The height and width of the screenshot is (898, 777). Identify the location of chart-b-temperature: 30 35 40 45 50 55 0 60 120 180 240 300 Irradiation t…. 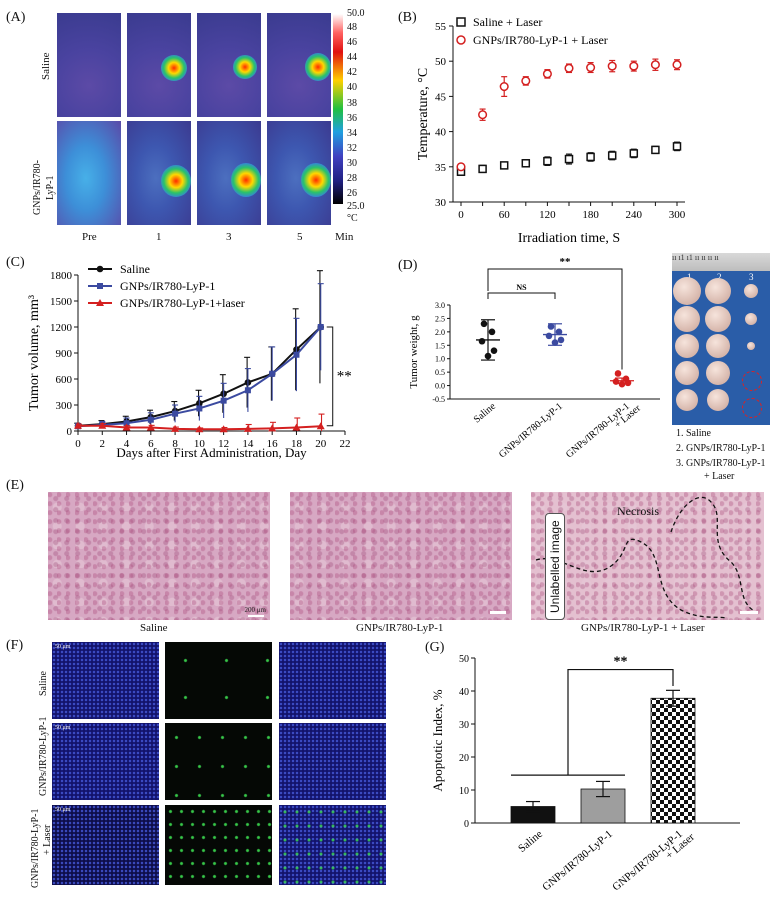
(551, 130).